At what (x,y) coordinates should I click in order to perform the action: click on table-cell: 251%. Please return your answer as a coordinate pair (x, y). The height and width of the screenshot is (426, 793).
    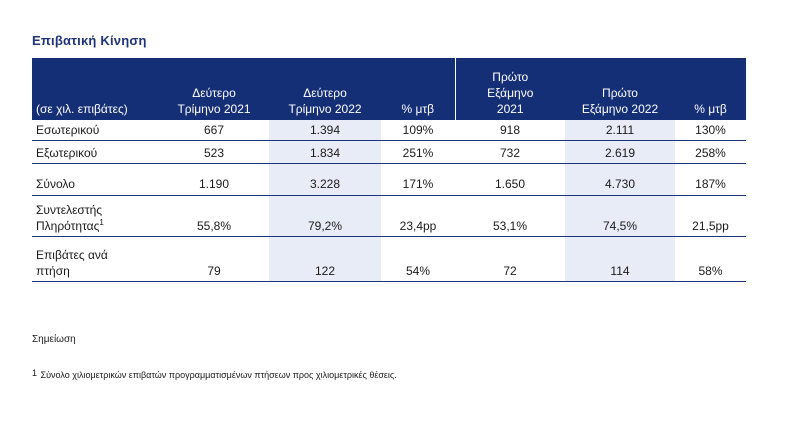
    Looking at the image, I should click on (418, 152).